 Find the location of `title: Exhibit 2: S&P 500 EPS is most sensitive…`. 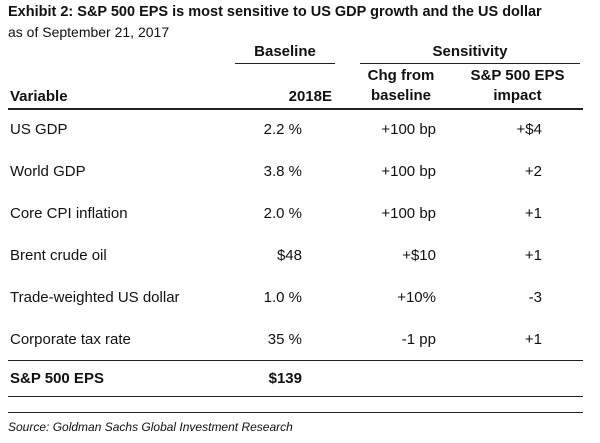

title: Exhibit 2: S&P 500 EPS is most sensitive… is located at coordinates (275, 12).